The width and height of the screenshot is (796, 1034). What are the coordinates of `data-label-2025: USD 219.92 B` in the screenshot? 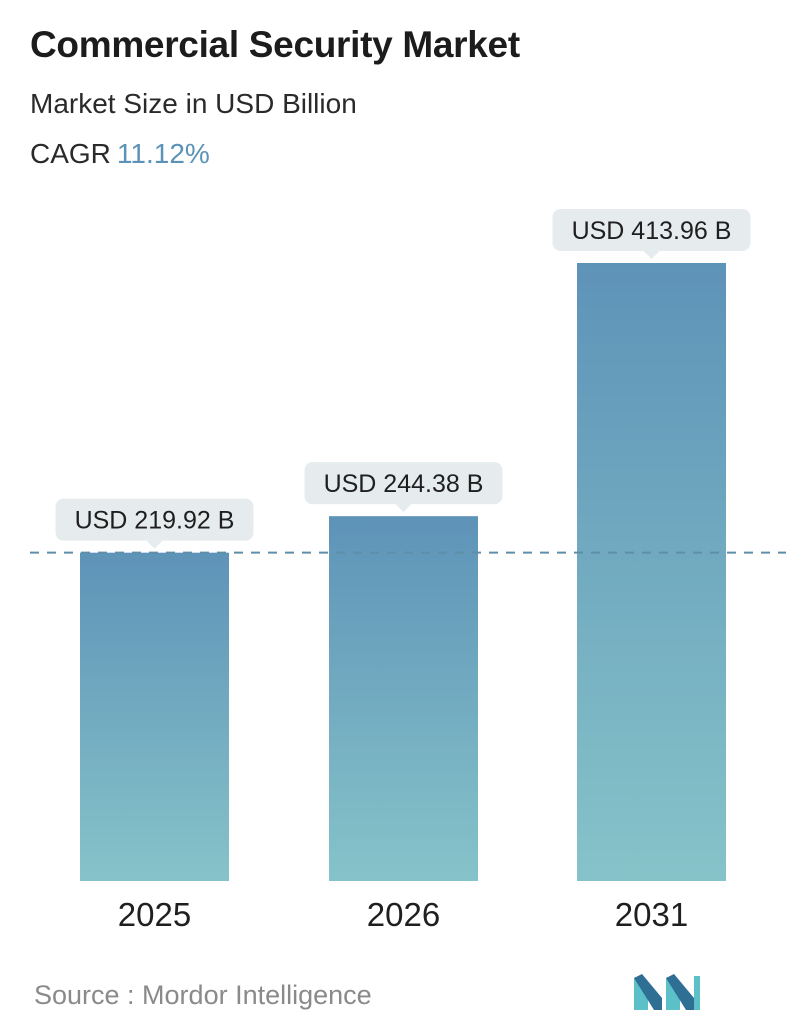 It's located at (154, 523).